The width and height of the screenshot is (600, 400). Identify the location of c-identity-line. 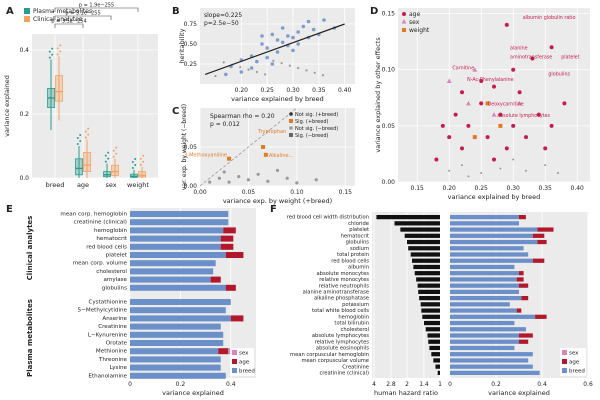
(248, 147).